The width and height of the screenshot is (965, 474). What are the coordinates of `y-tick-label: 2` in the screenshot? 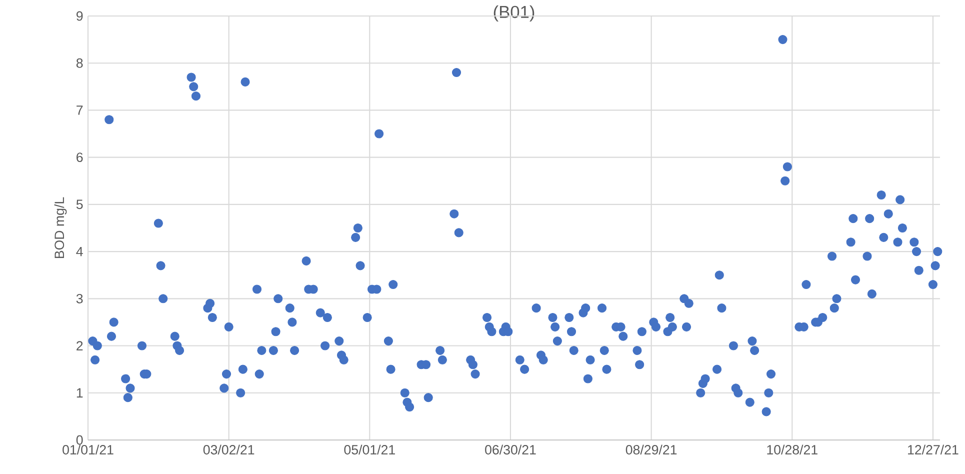 It's located at (79, 345).